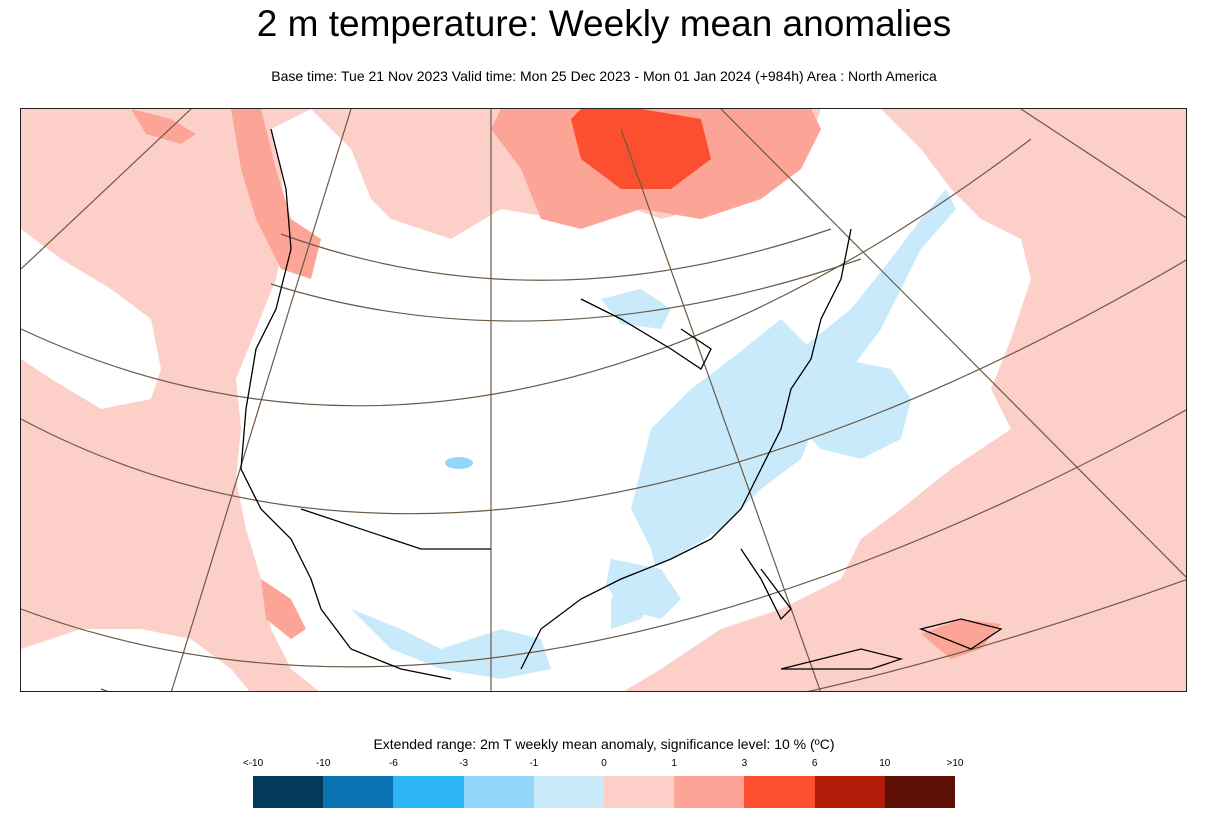 The width and height of the screenshot is (1227, 830). I want to click on legend-label: -3, so click(464, 763).